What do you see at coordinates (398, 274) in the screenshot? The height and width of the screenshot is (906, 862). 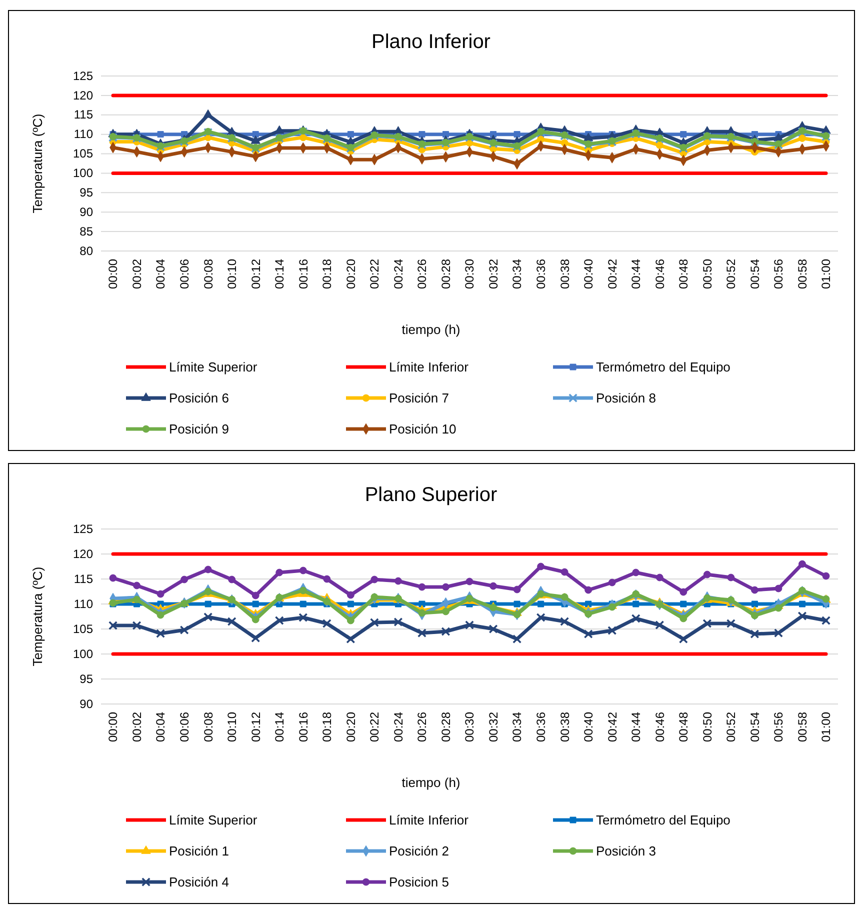 I see `x-tick-label: 00:24` at bounding box center [398, 274].